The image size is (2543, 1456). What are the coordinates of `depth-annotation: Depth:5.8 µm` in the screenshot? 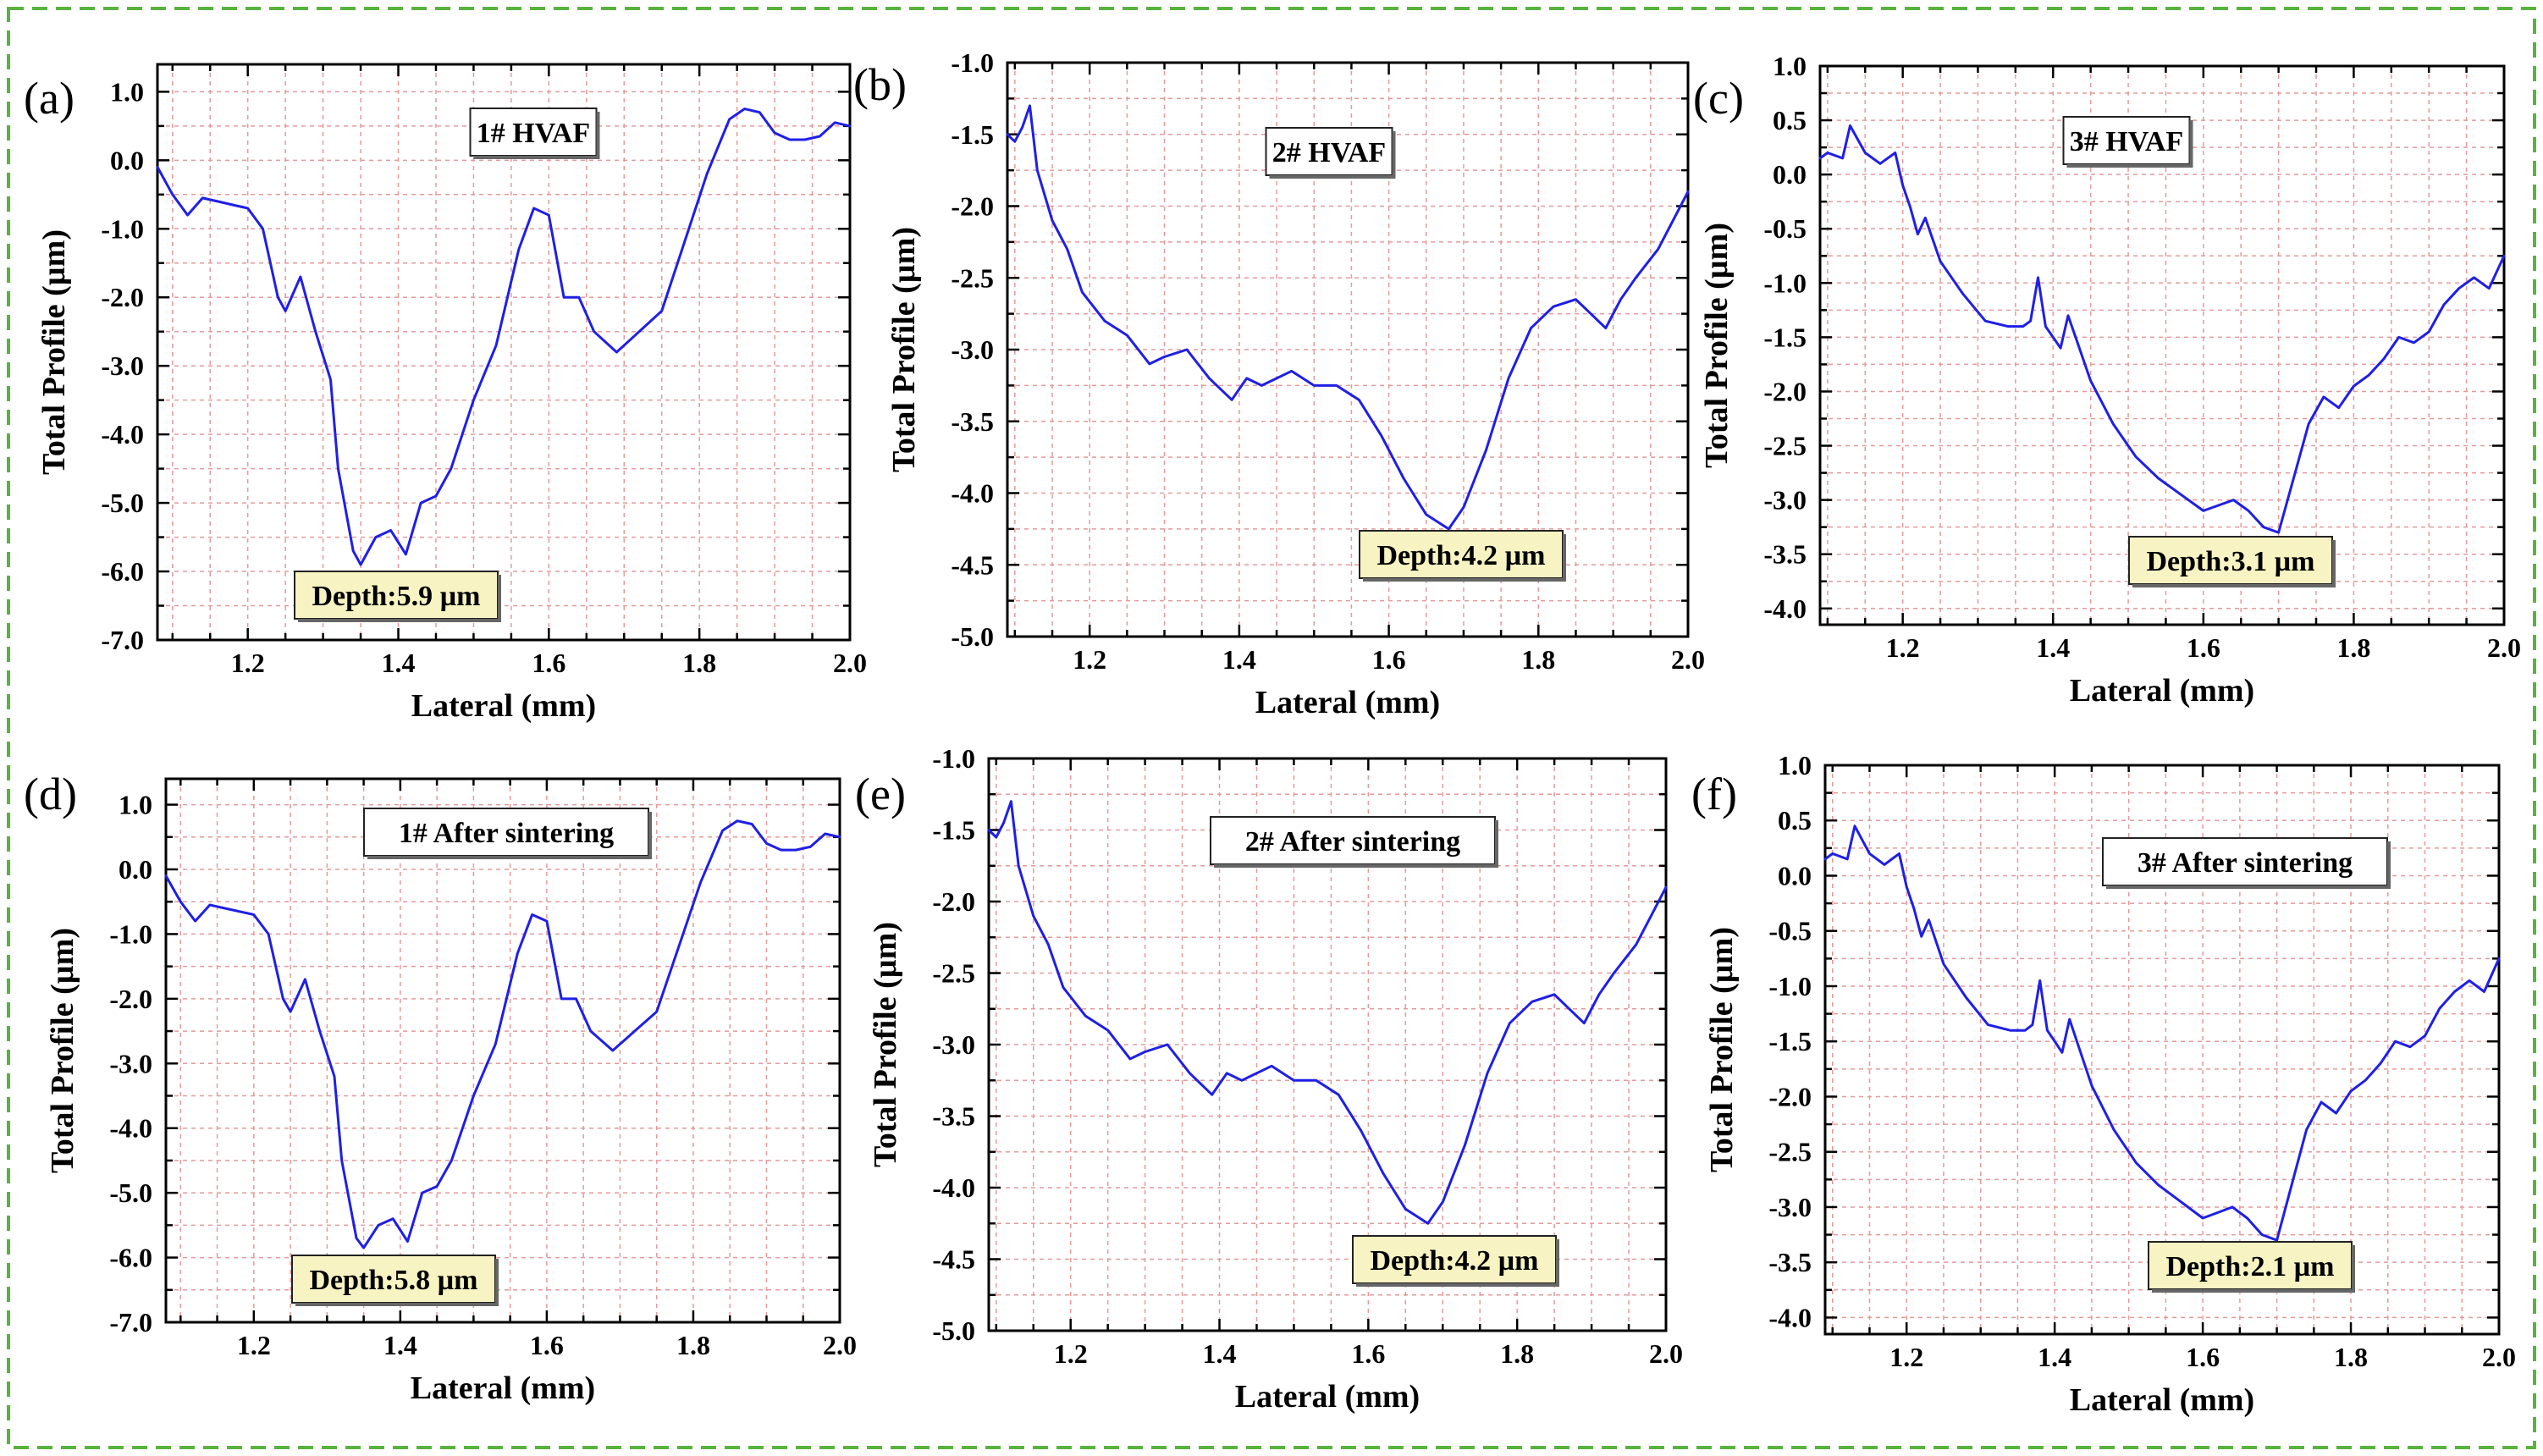 It's located at (395, 1281).